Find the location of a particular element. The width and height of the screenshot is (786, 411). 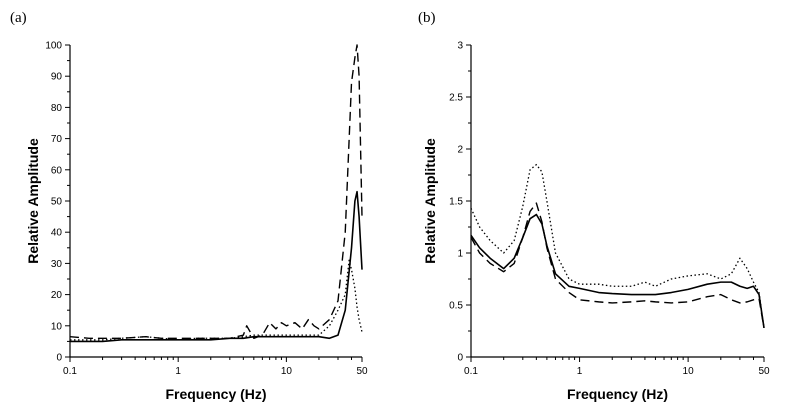

y-tick-label: 90 is located at coordinates (57, 77).